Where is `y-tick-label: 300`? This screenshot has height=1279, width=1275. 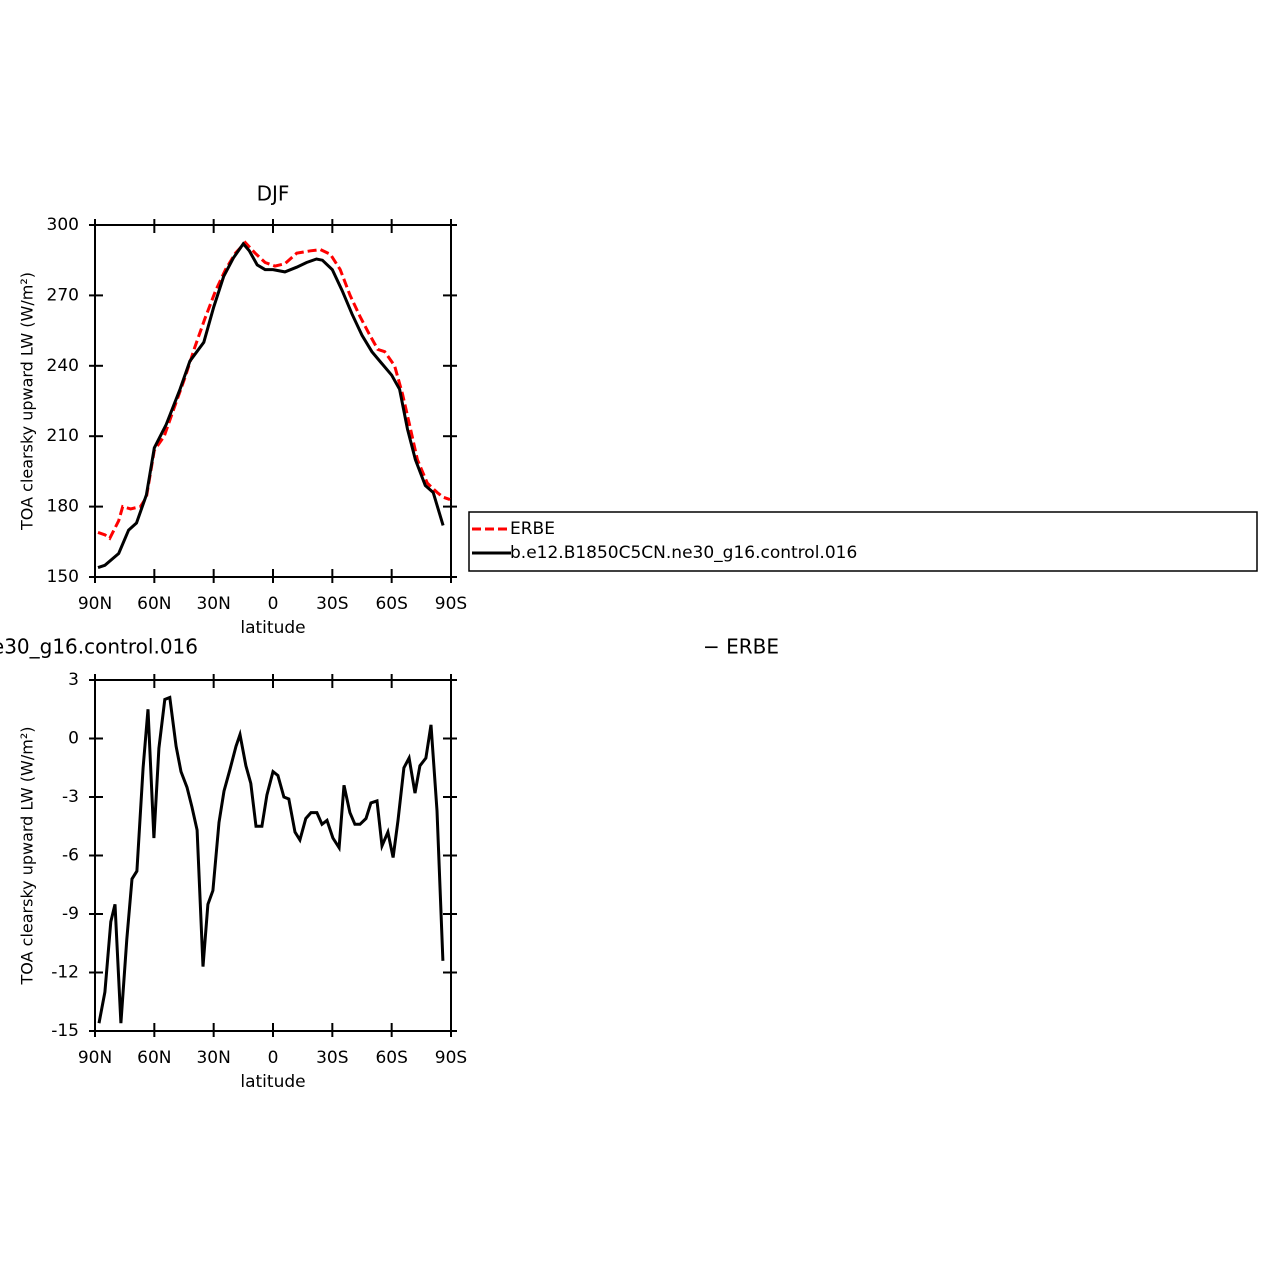
y-tick-label: 300 is located at coordinates (63, 225).